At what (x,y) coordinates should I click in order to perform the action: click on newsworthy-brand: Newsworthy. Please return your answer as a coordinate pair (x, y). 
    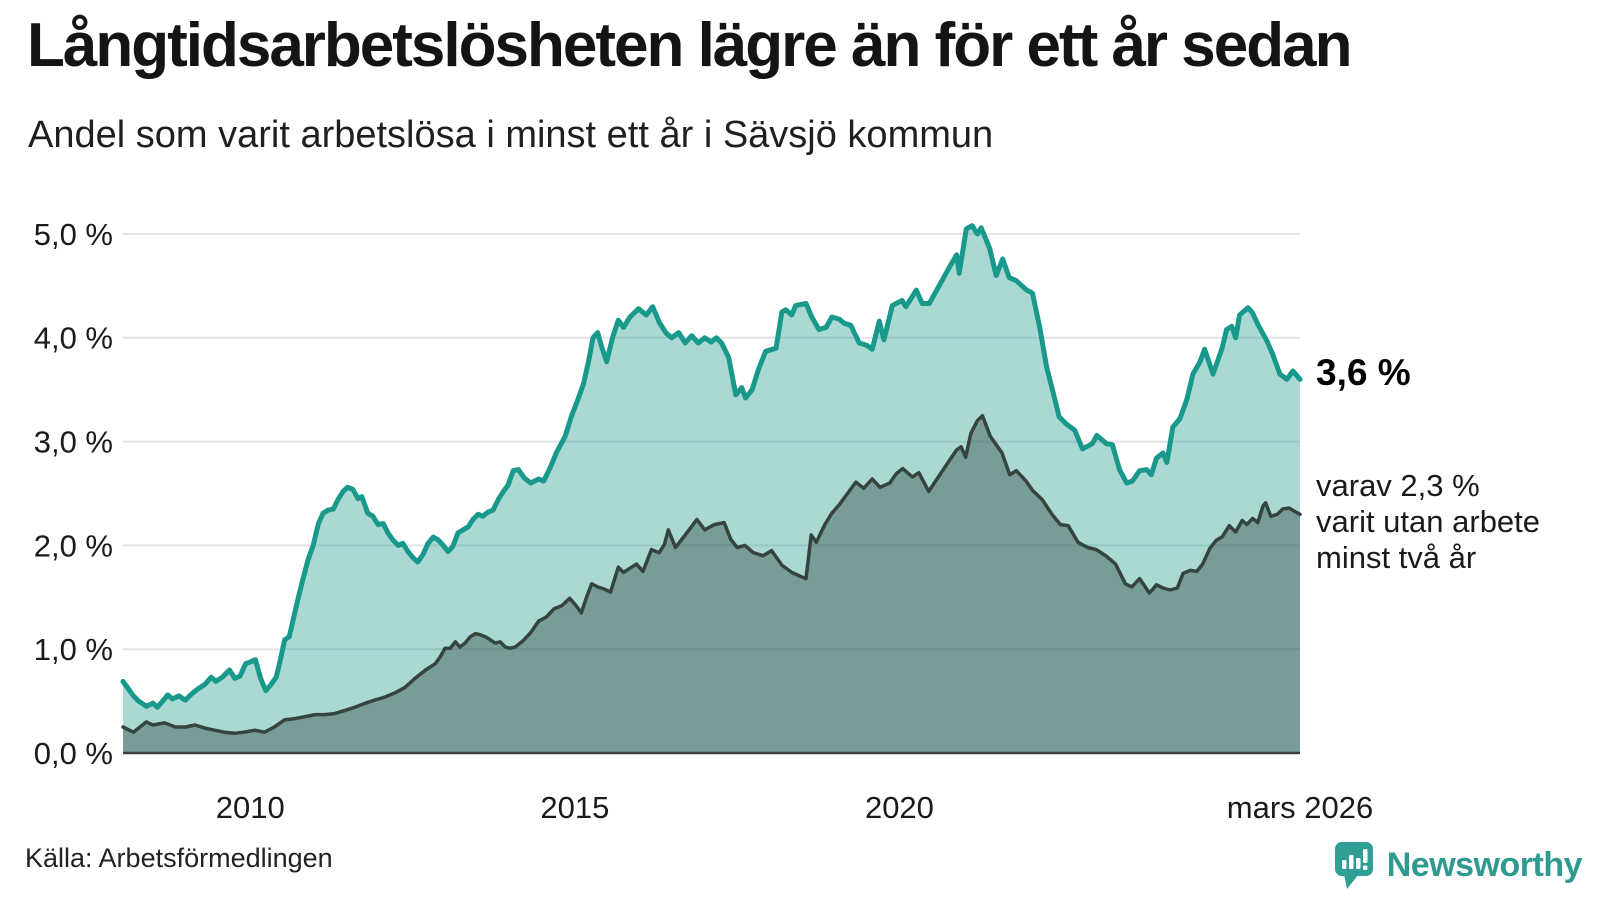
    Looking at the image, I should click on (1458, 865).